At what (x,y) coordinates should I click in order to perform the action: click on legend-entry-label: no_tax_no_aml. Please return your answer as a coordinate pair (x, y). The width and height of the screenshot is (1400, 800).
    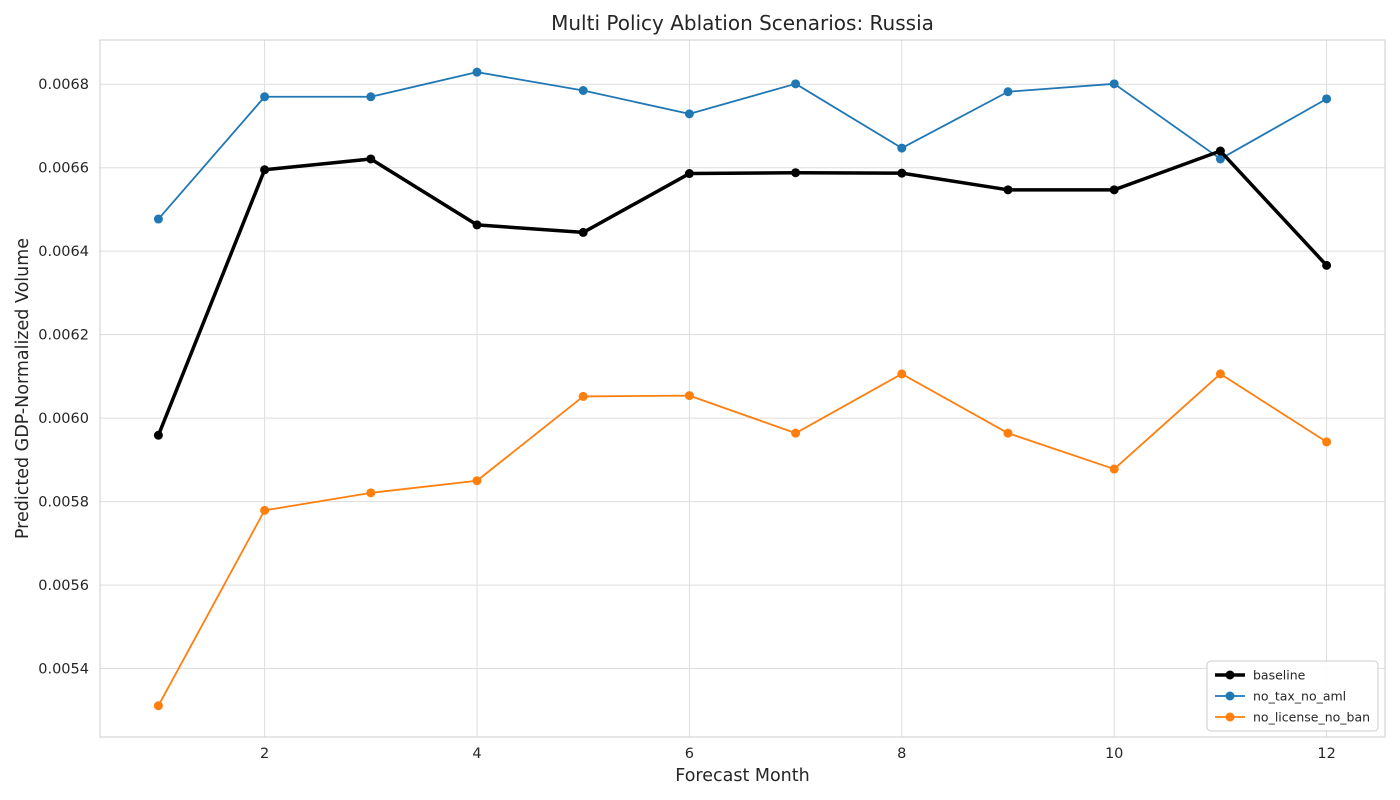
    Looking at the image, I should click on (1299, 696).